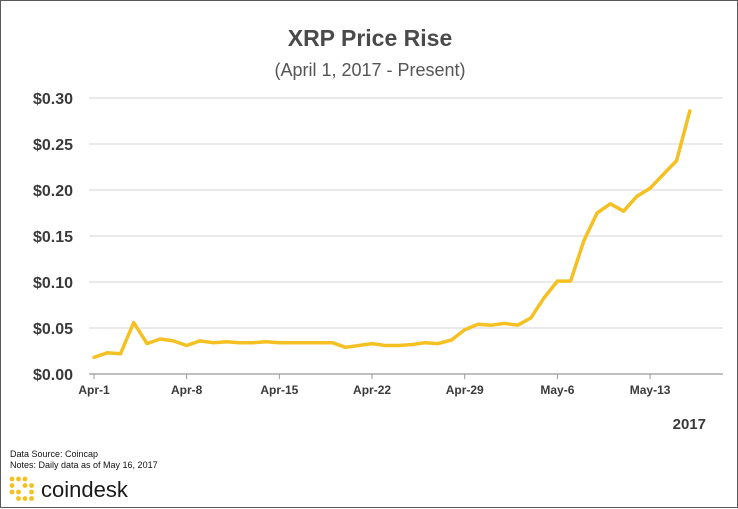  Describe the element at coordinates (53, 329) in the screenshot. I see `y-tick-label: $0.05` at that location.